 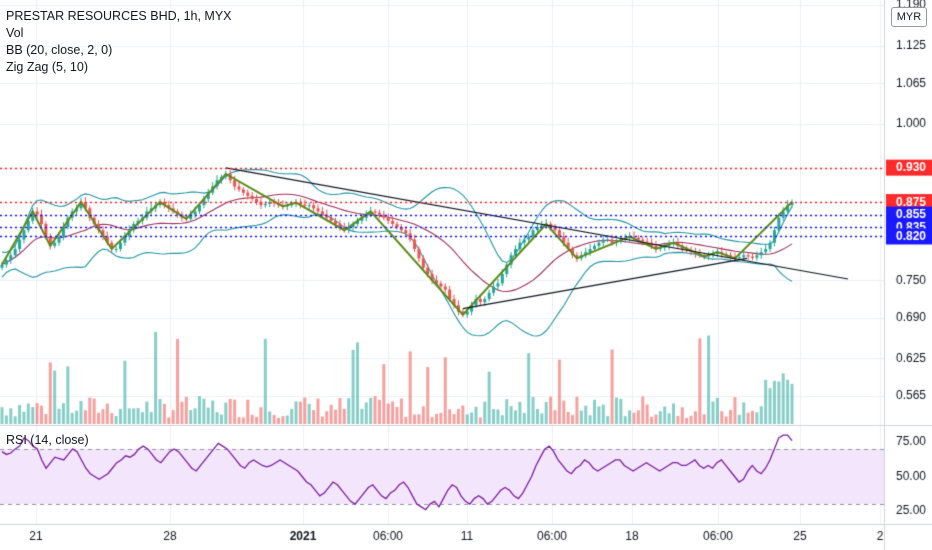 What do you see at coordinates (47, 440) in the screenshot?
I see `rsi-legend: RSI (14, close)` at bounding box center [47, 440].